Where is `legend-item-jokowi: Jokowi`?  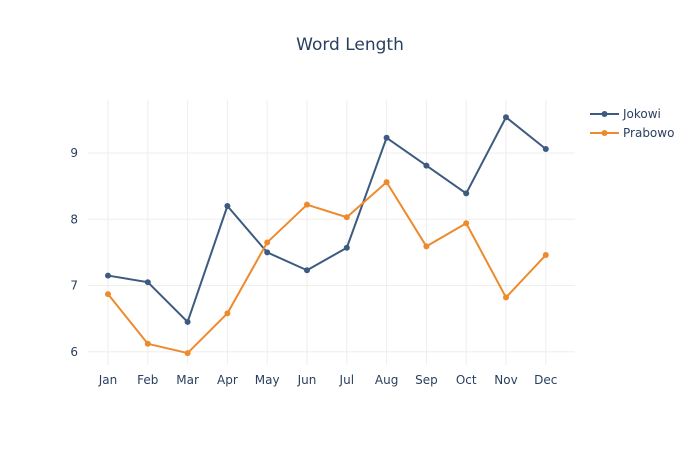 legend-item-jokowi: Jokowi is located at coordinates (625, 114).